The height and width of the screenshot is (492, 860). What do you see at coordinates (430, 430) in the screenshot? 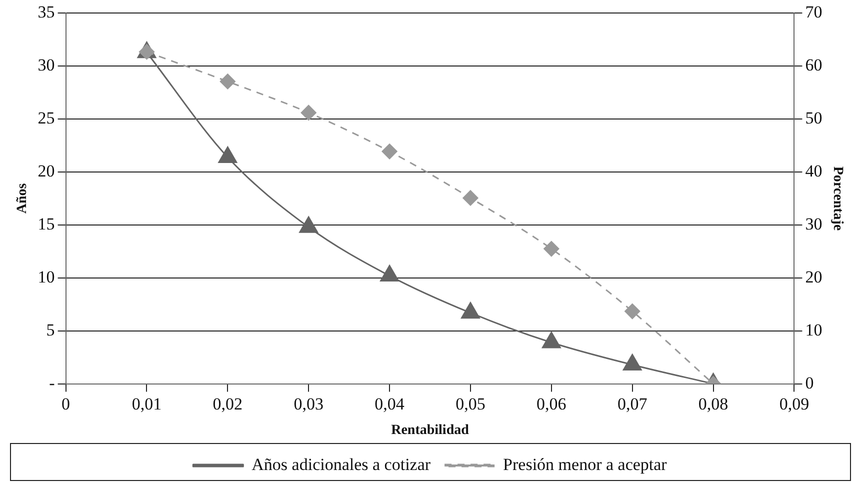
I see `x-axis-title: Rentabilidad` at bounding box center [430, 430].